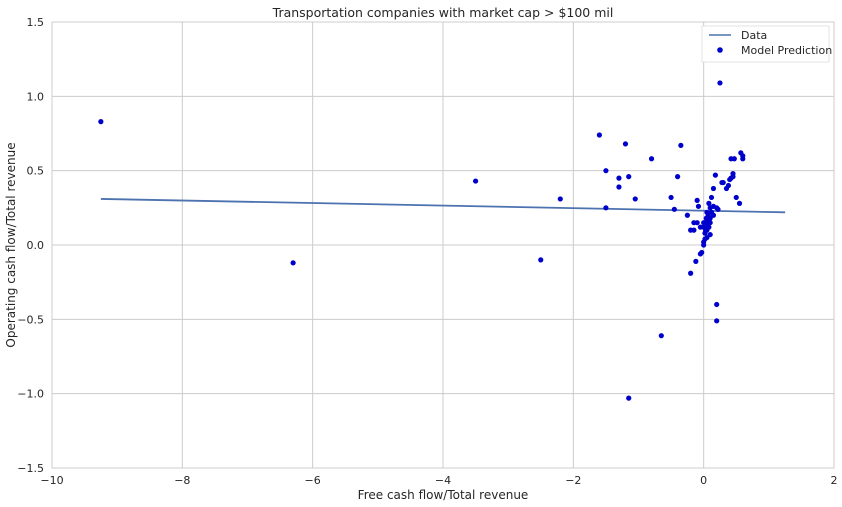  I want to click on x-tick-label: 0, so click(703, 480).